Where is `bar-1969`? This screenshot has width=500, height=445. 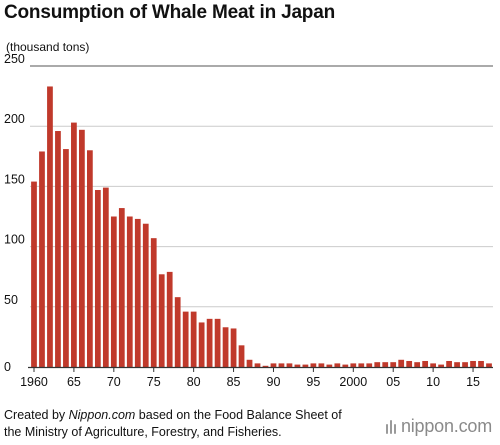 bar-1969 is located at coordinates (105, 277).